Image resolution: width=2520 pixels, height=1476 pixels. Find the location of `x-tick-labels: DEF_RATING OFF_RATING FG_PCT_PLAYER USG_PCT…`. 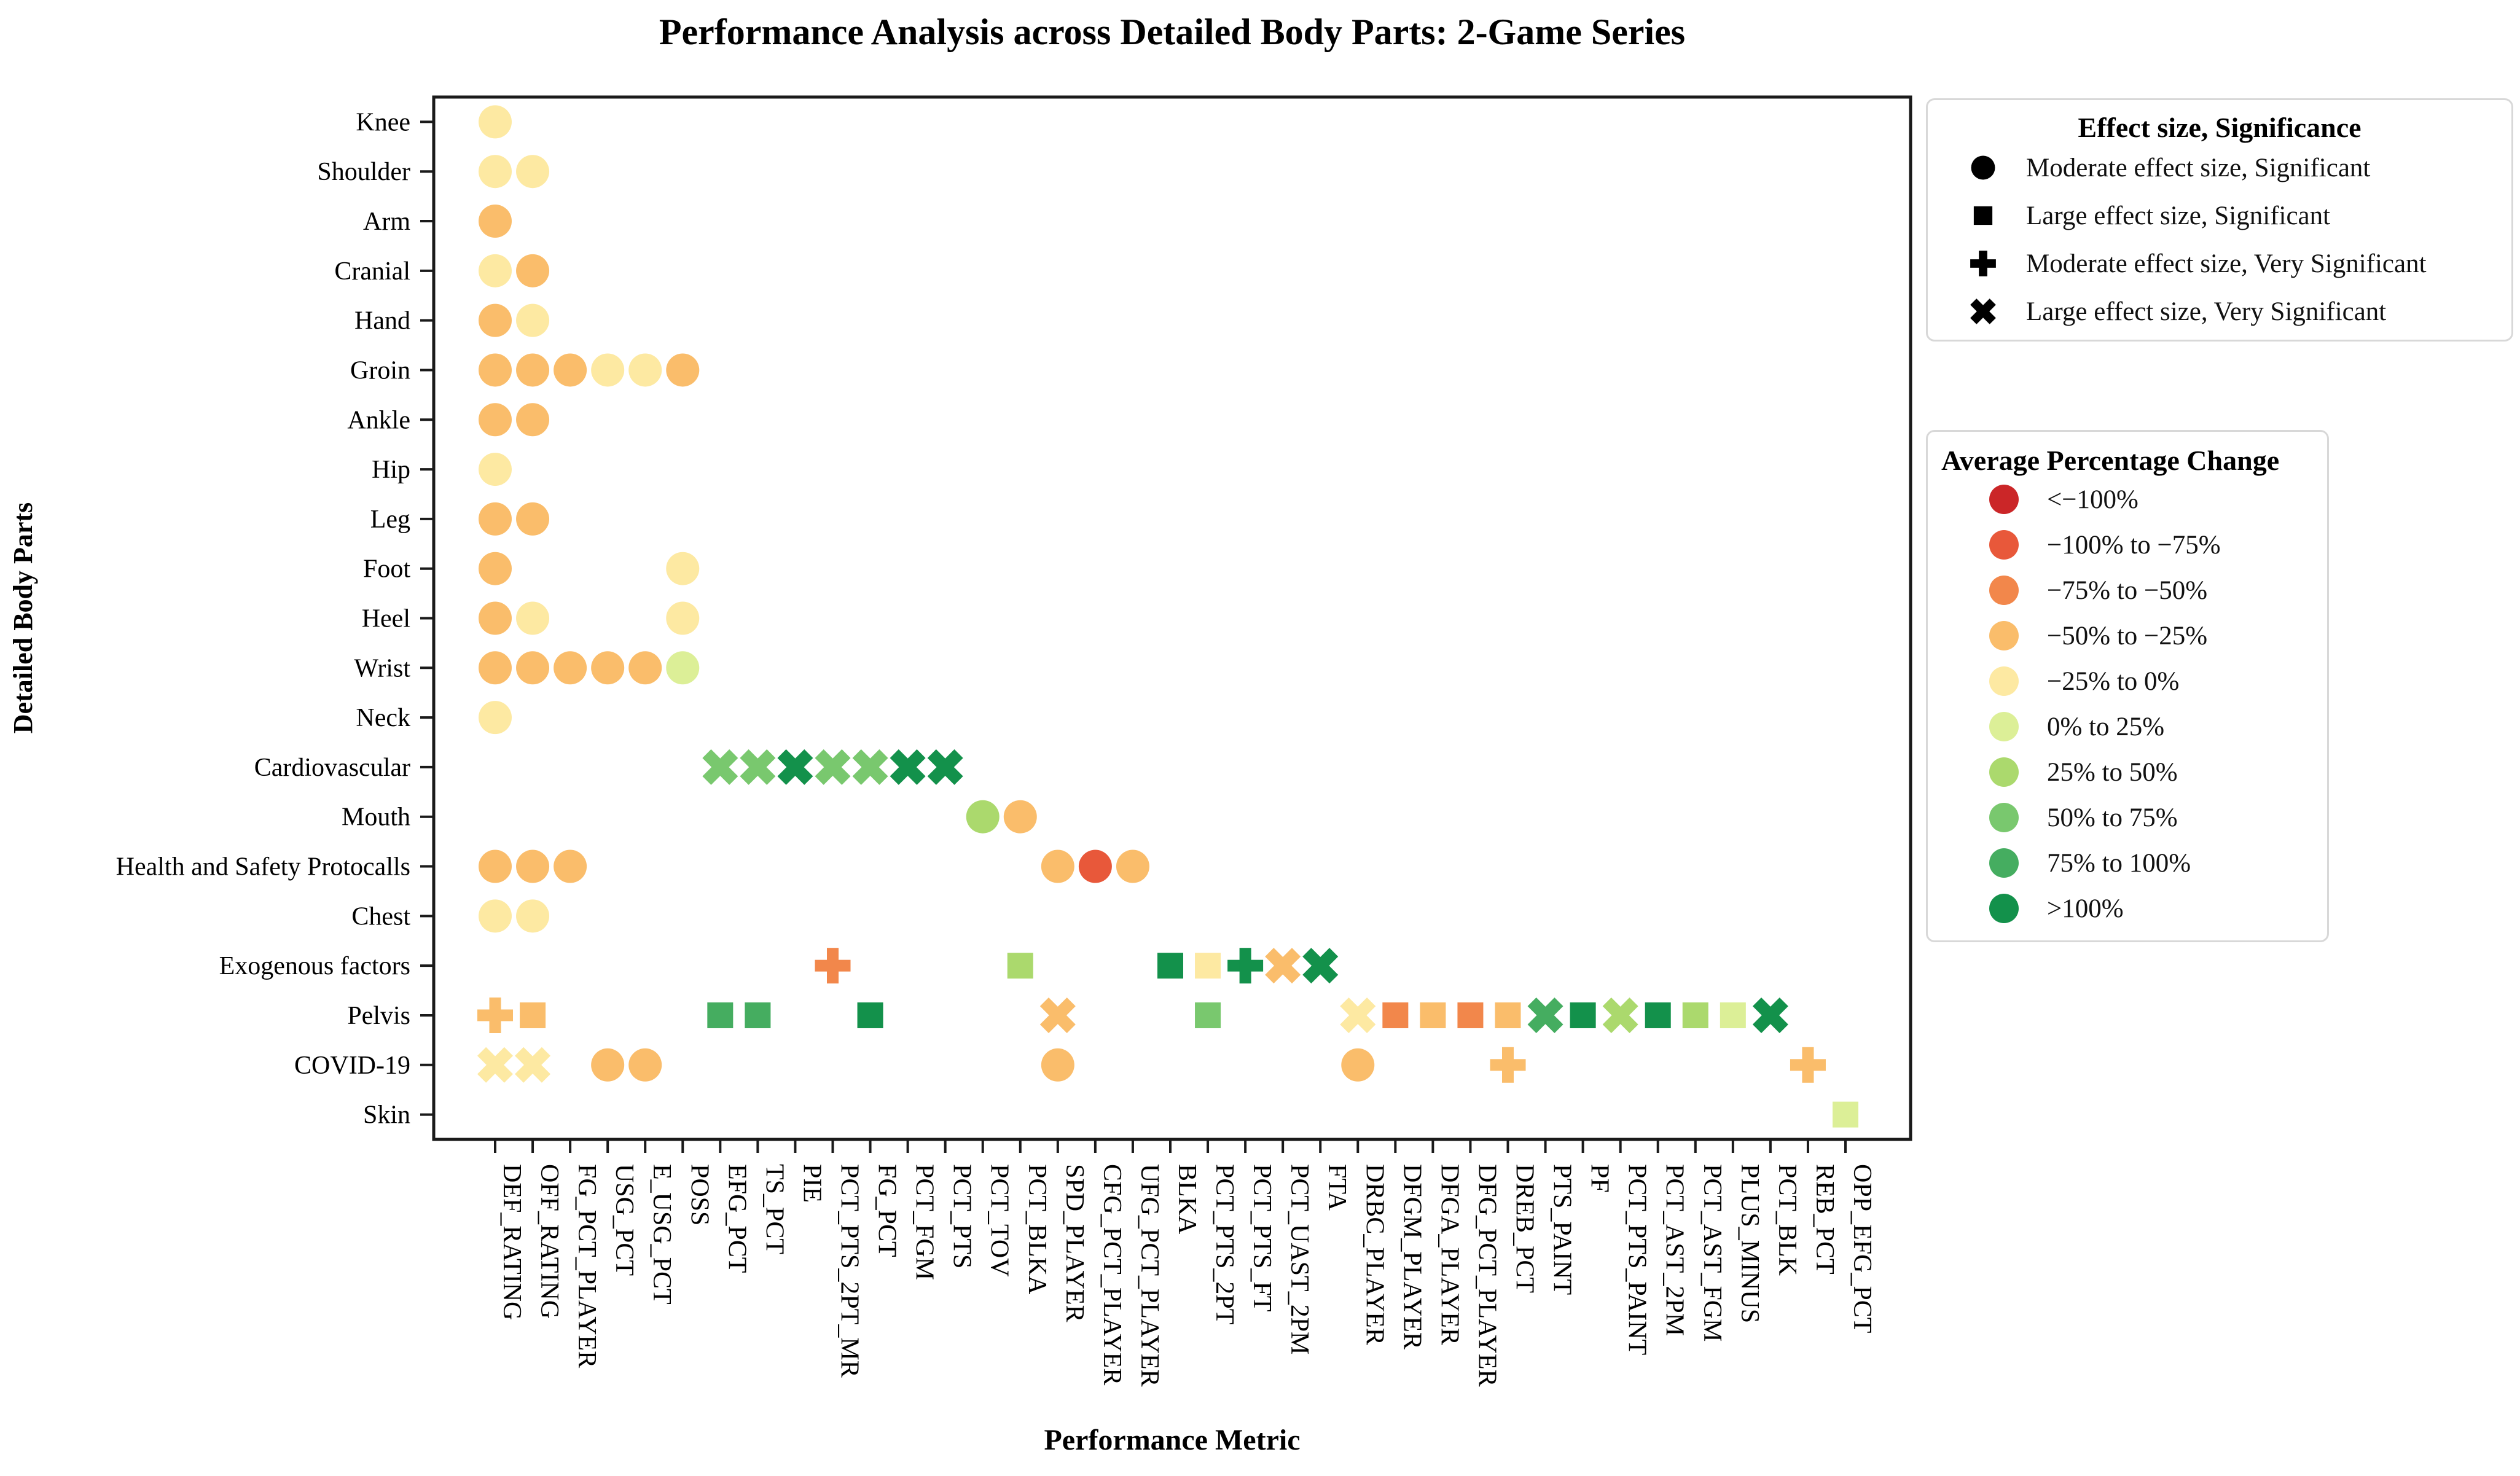

x-tick-labels: DEF_RATING OFF_RATING FG_PCT_PLAYER USG_PCT… is located at coordinates (1187, 1275).